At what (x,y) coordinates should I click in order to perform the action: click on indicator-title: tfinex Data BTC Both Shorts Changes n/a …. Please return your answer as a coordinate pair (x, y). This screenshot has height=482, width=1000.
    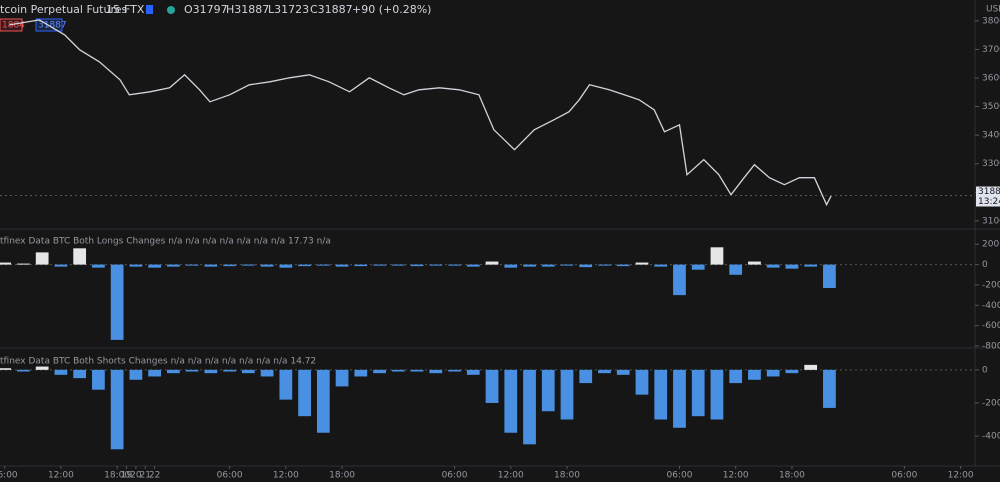
    Looking at the image, I should click on (158, 362).